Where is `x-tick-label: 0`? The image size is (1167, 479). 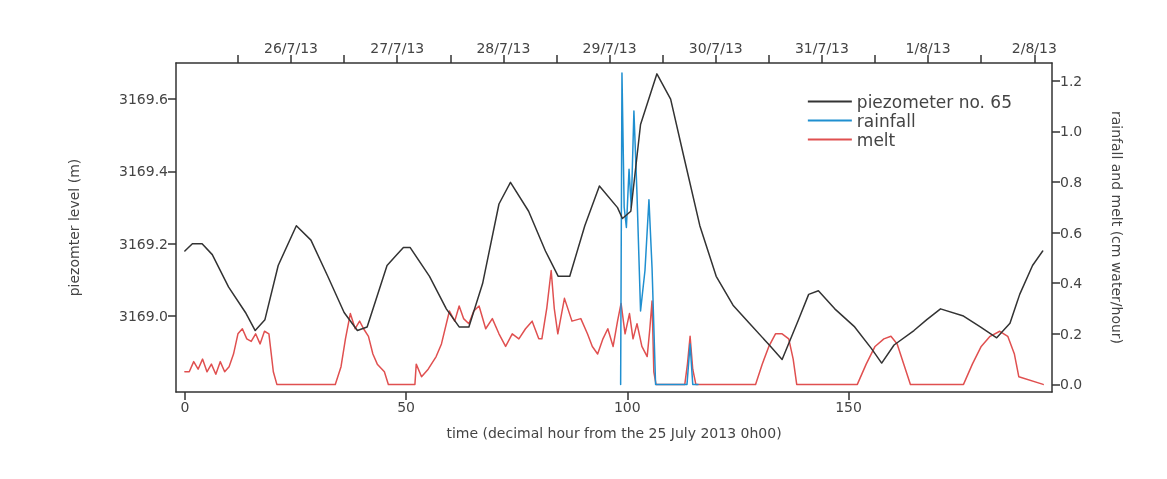 x-tick-label: 0 is located at coordinates (185, 407).